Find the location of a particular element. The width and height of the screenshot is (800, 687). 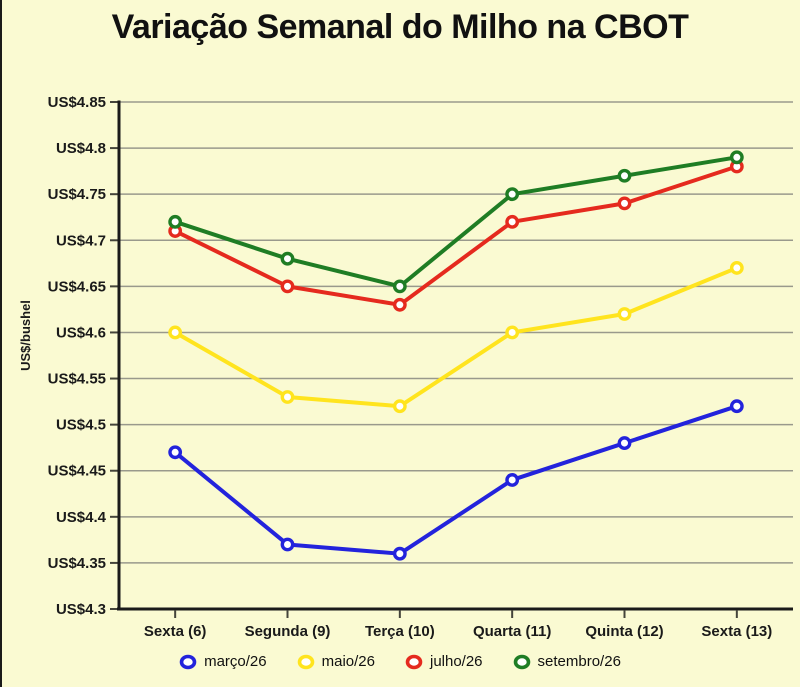

legend-item-mar-o-26: março/26 is located at coordinates (223, 661).